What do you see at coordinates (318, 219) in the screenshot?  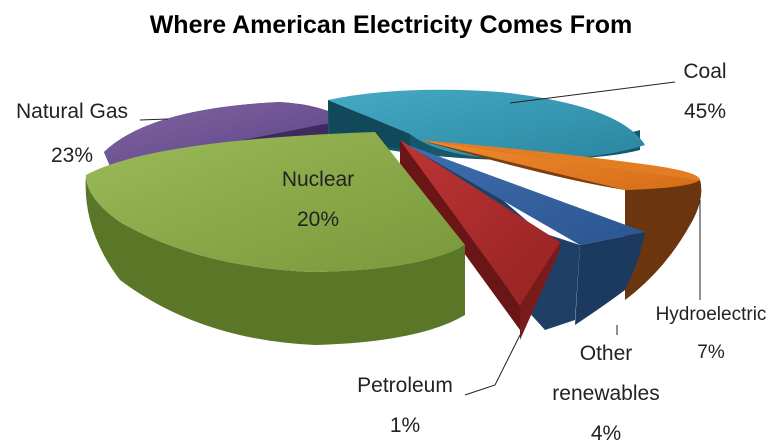 I see `label-nuclear-value: 20%` at bounding box center [318, 219].